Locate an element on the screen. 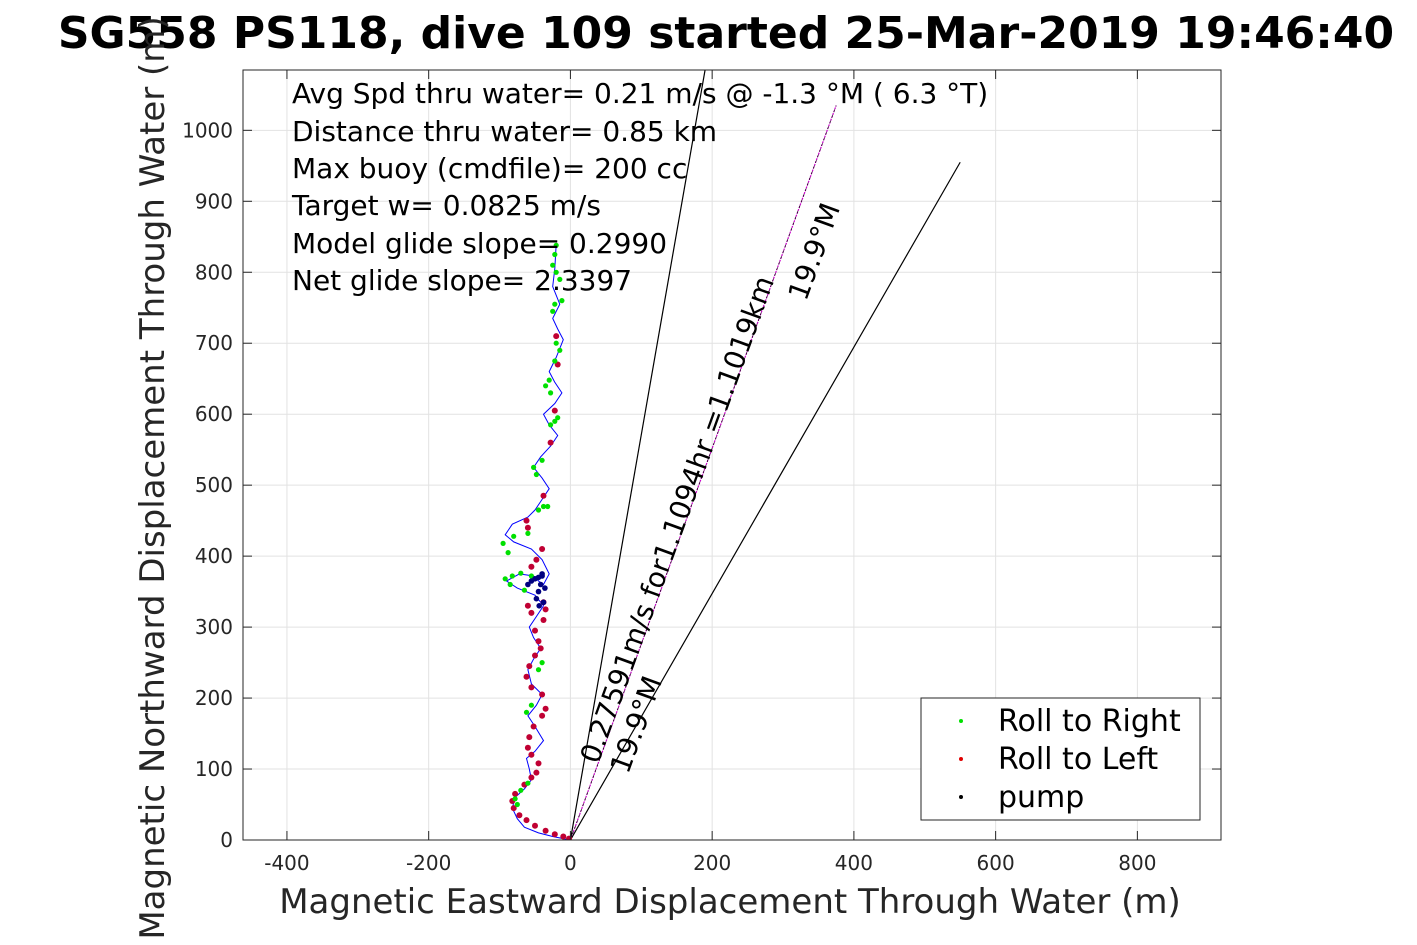  y-tick-label: 900 is located at coordinates (214, 201).